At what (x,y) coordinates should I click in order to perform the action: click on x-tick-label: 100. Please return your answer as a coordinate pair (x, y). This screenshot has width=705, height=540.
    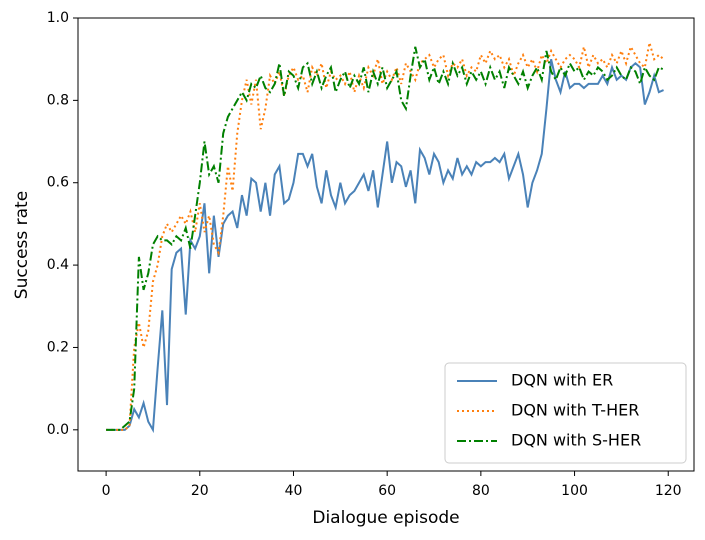
    Looking at the image, I should click on (574, 491).